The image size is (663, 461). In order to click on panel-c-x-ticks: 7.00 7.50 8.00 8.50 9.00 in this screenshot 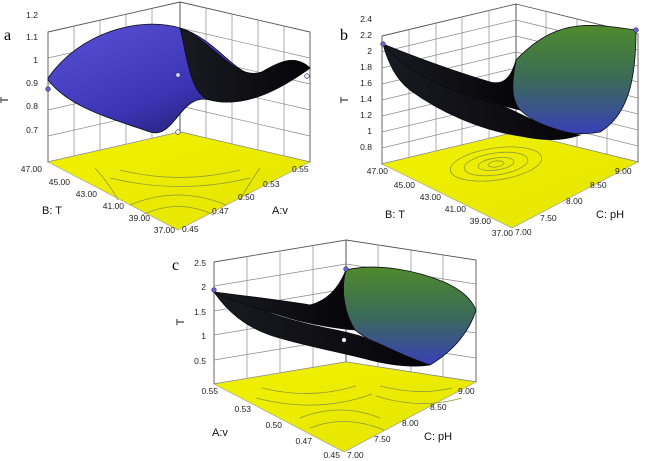, I will do `click(411, 423)`.